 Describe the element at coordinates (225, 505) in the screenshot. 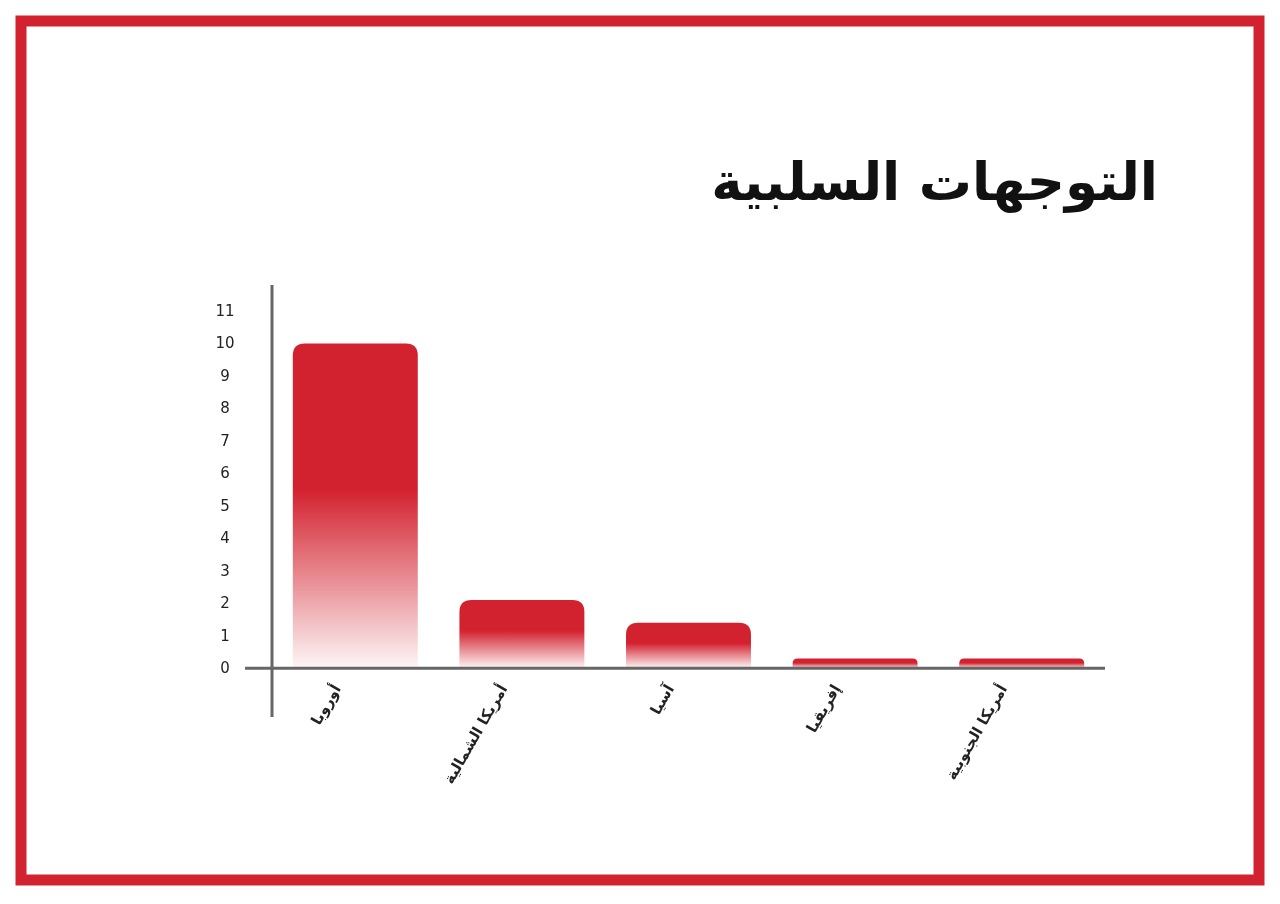

I see `y-tick-label: 5` at that location.